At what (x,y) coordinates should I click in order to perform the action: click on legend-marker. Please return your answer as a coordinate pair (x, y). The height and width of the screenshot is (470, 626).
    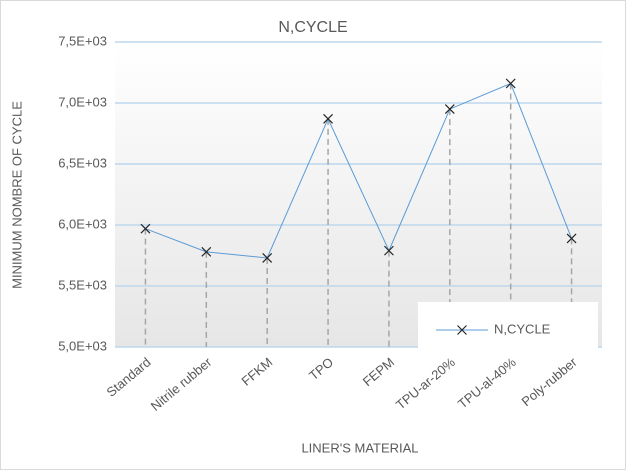
    Looking at the image, I should click on (462, 330).